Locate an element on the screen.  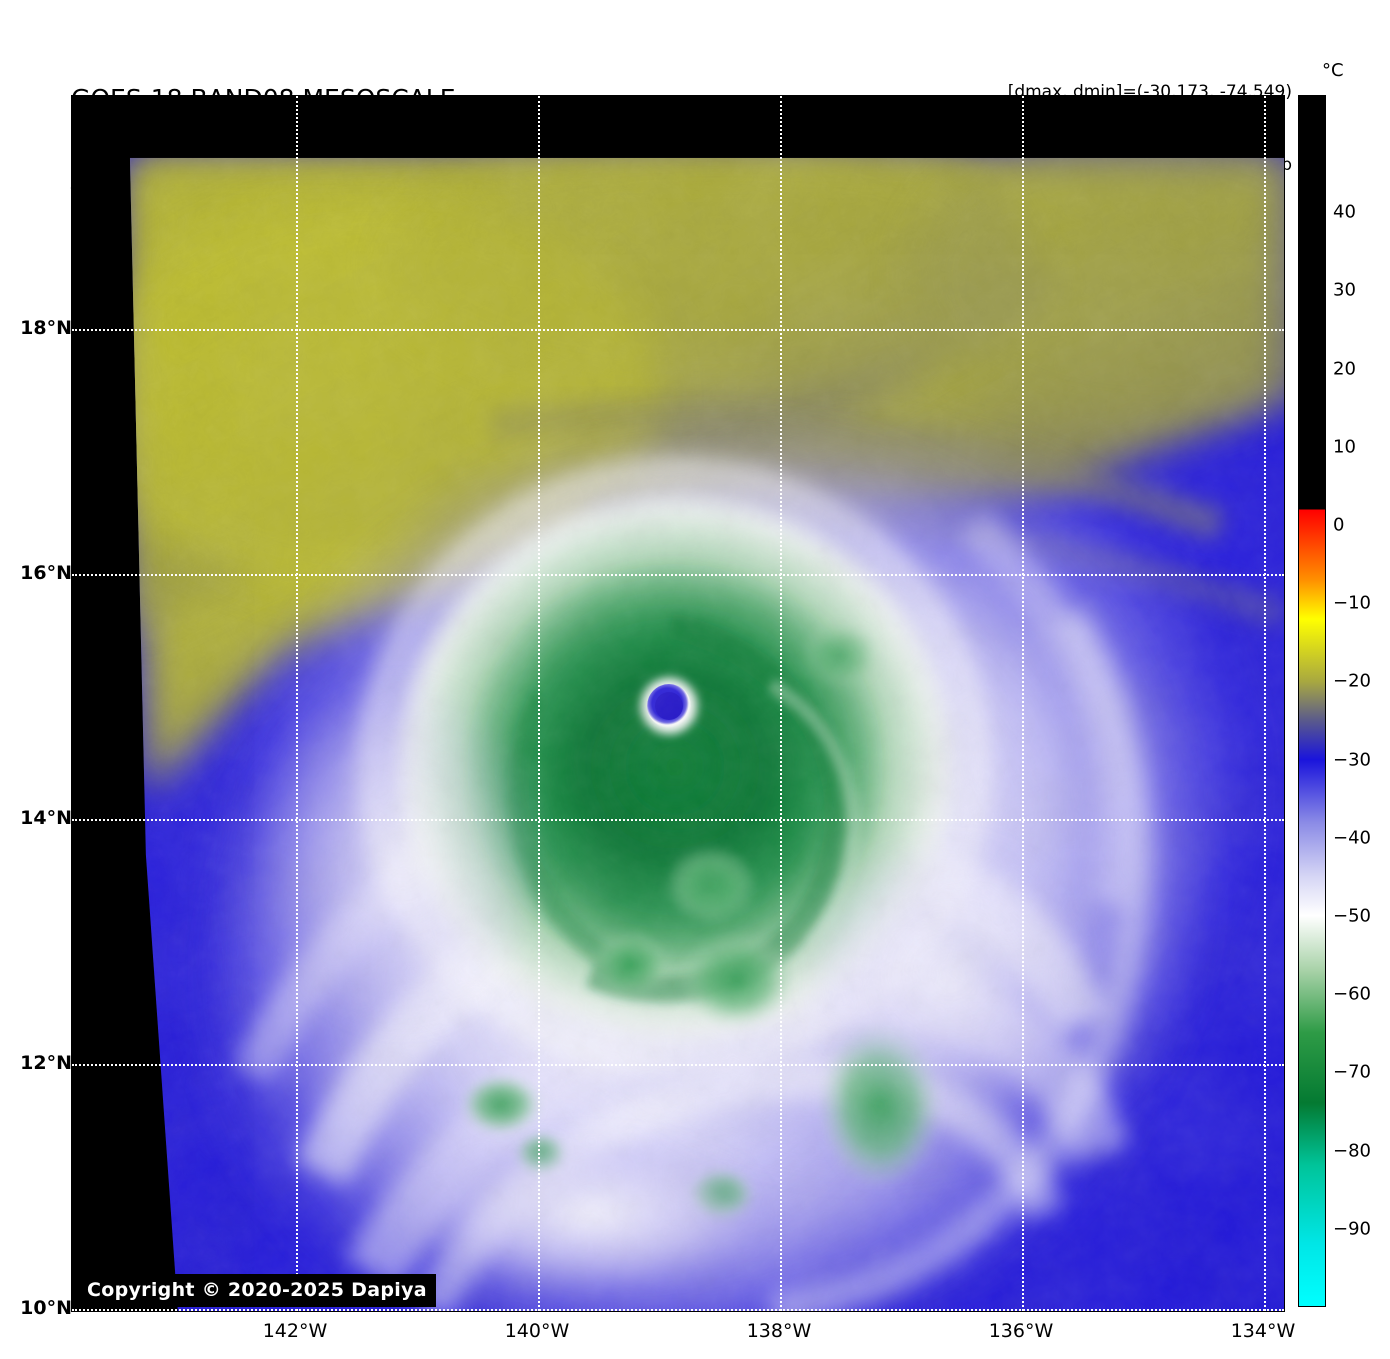
x-axis-tick-label: 138°W is located at coordinates (779, 1331).